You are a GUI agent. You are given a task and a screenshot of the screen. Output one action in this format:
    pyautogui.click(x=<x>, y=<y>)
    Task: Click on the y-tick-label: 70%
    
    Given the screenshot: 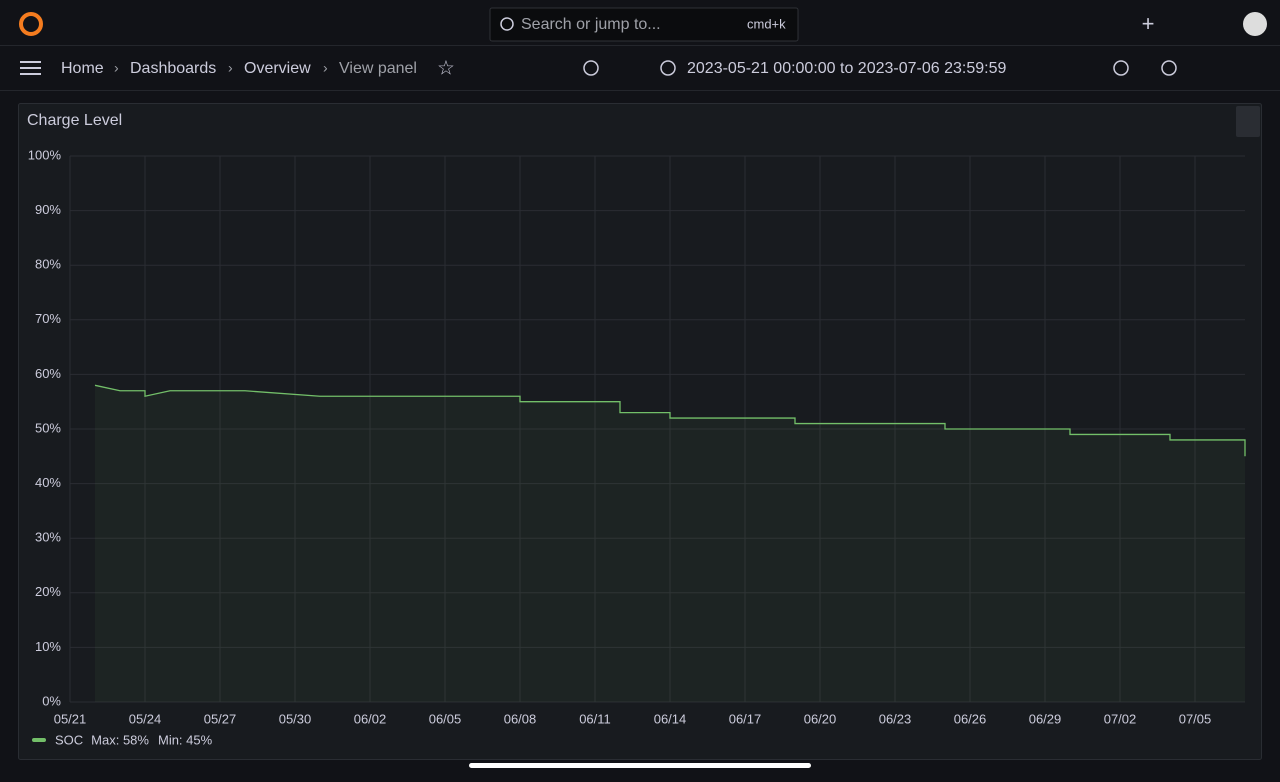 What is the action you would take?
    pyautogui.click(x=48, y=318)
    